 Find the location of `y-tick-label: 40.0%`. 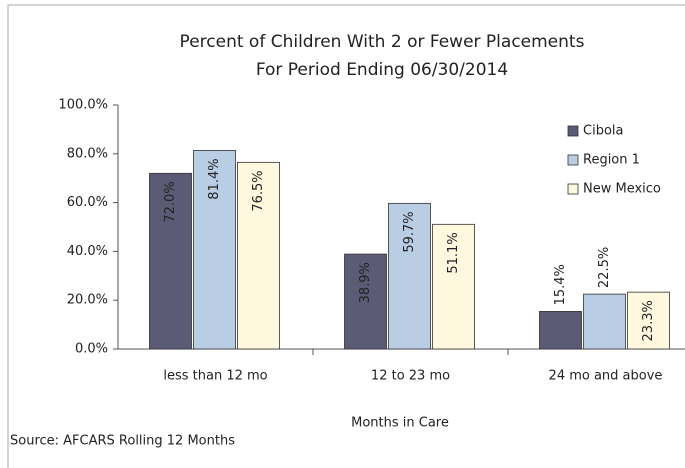

y-tick-label: 40.0% is located at coordinates (87, 251).